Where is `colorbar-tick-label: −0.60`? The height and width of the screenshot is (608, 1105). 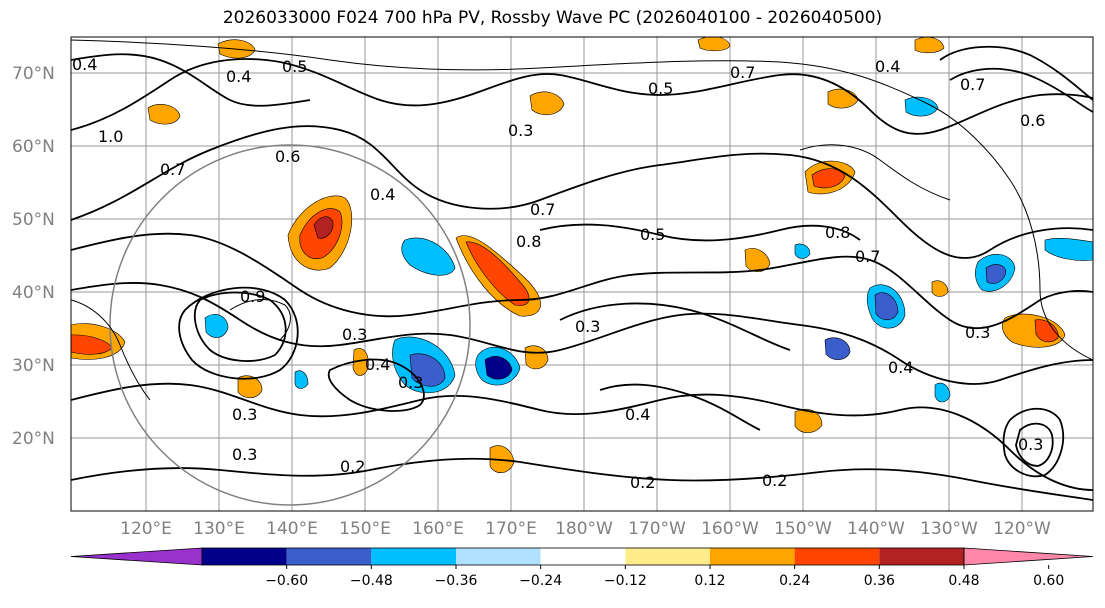
colorbar-tick-label: −0.60 is located at coordinates (286, 581).